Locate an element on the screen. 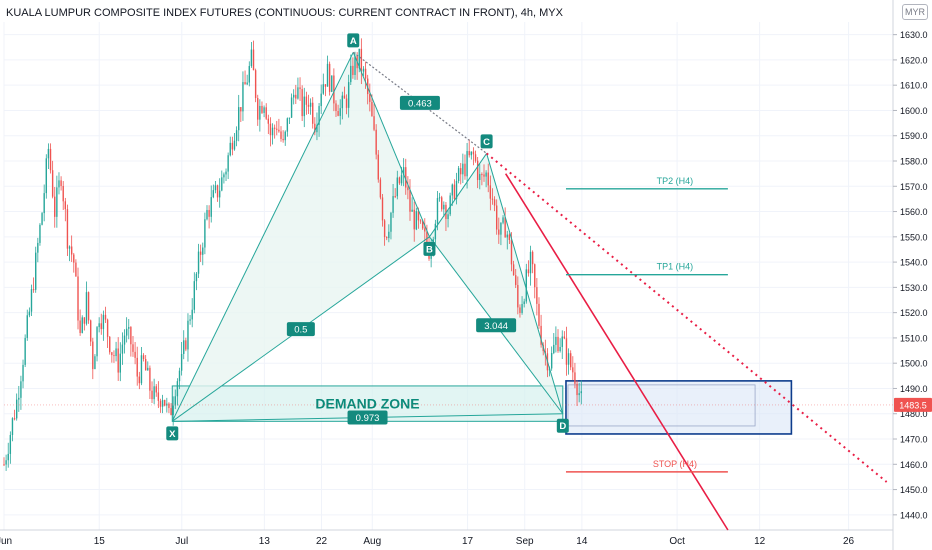  ratio-label: 3.044 is located at coordinates (496, 326).